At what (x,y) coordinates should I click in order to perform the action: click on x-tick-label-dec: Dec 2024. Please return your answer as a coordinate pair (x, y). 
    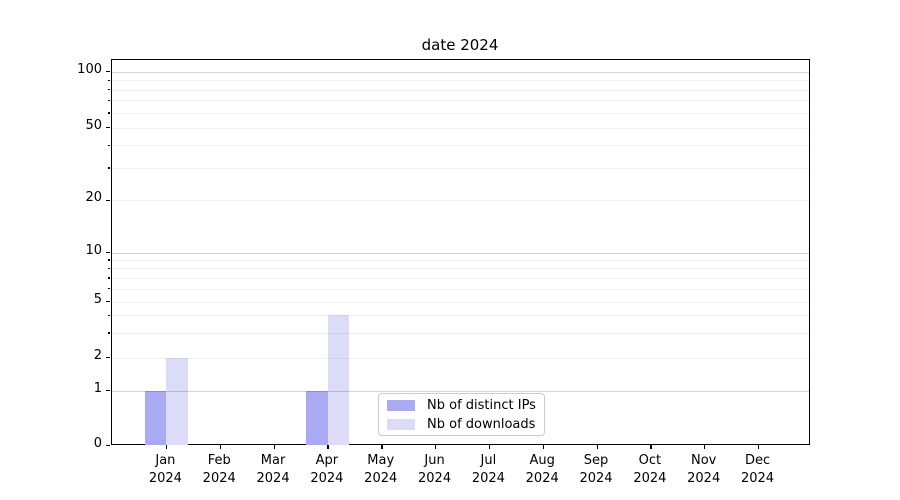
    Looking at the image, I should click on (757, 469).